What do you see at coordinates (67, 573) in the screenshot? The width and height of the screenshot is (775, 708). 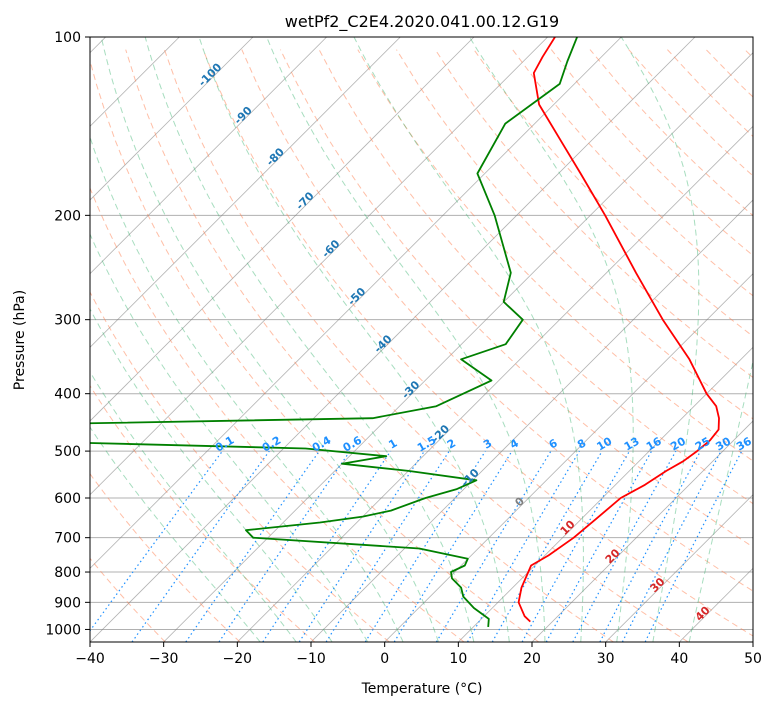 I see `y-tick-label: 800` at bounding box center [67, 573].